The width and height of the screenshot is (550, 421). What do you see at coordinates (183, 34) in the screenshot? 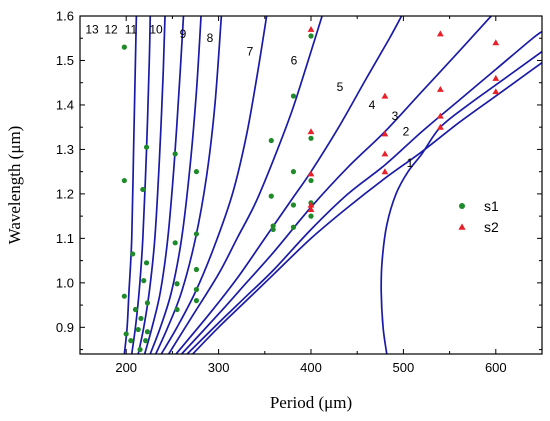
I see `curve-label-9: 9` at bounding box center [183, 34].